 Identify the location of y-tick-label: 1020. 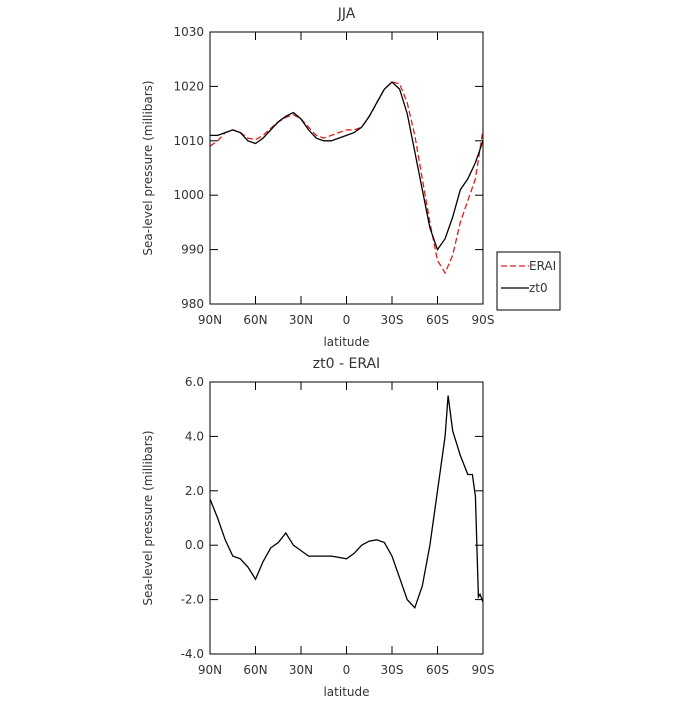
(188, 86).